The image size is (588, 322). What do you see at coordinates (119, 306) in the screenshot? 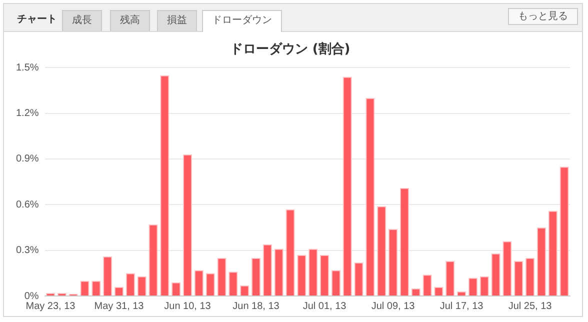
I see `x-tick-label: May 31, 13` at bounding box center [119, 306].